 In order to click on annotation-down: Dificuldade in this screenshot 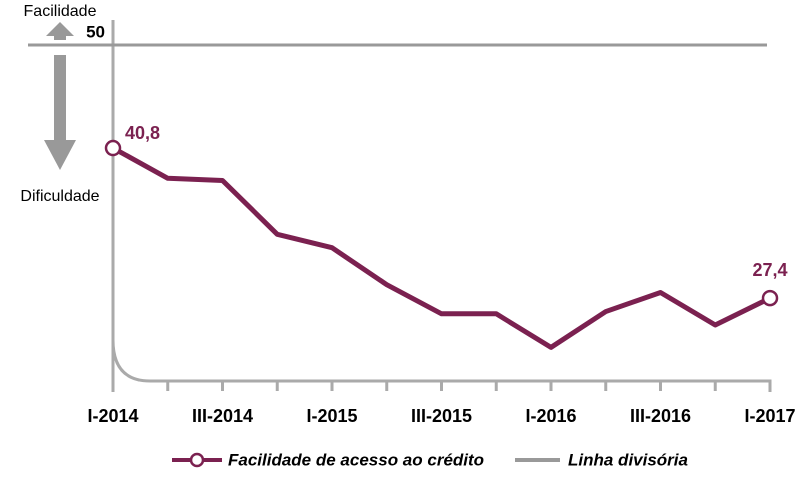, I will do `click(59, 196)`.